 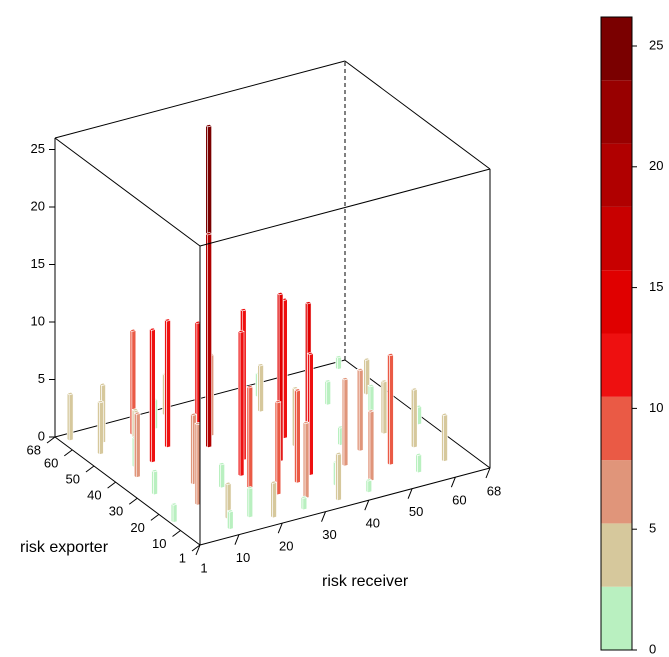 I want to click on x-tick-label: 50, so click(x=416, y=511).